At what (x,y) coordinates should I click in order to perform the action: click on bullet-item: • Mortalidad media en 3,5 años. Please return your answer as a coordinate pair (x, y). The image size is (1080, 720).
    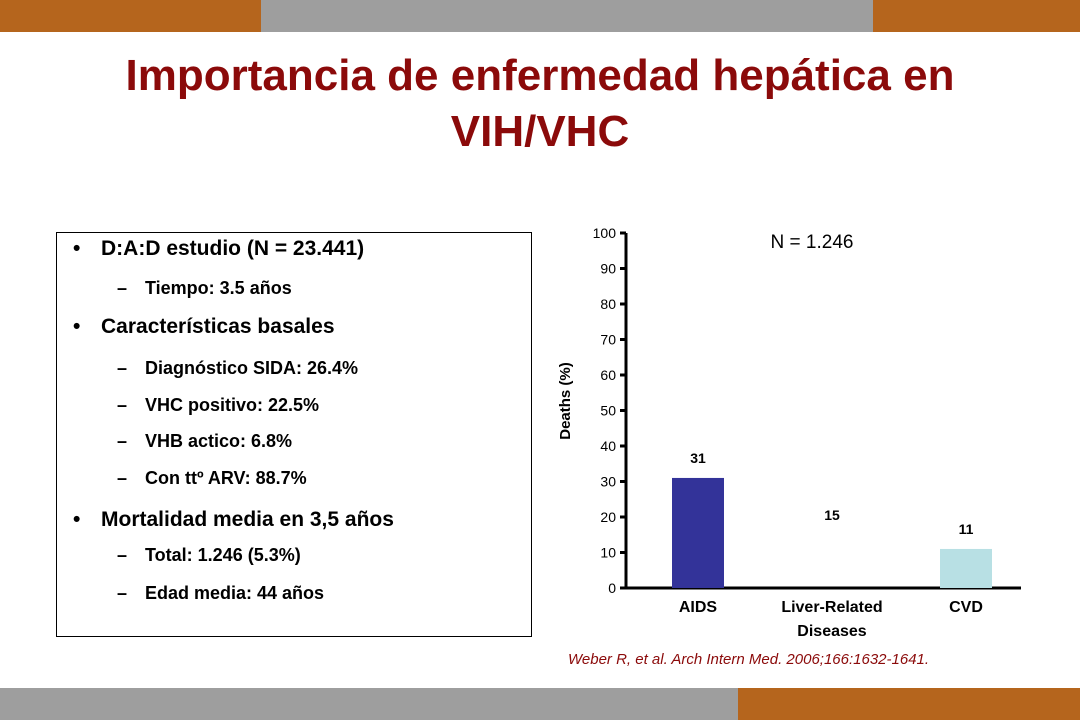
    Looking at the image, I should click on (233, 520).